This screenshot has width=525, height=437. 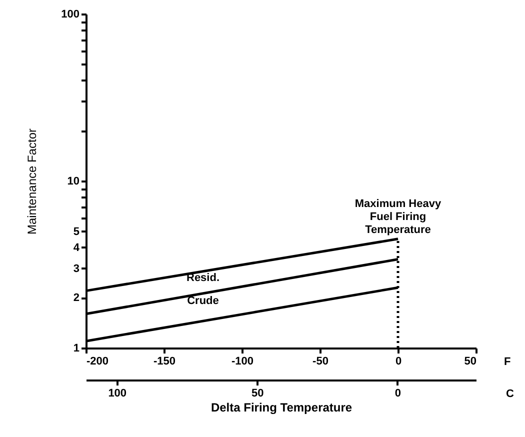 What do you see at coordinates (203, 301) in the screenshot?
I see `annotation: Crude` at bounding box center [203, 301].